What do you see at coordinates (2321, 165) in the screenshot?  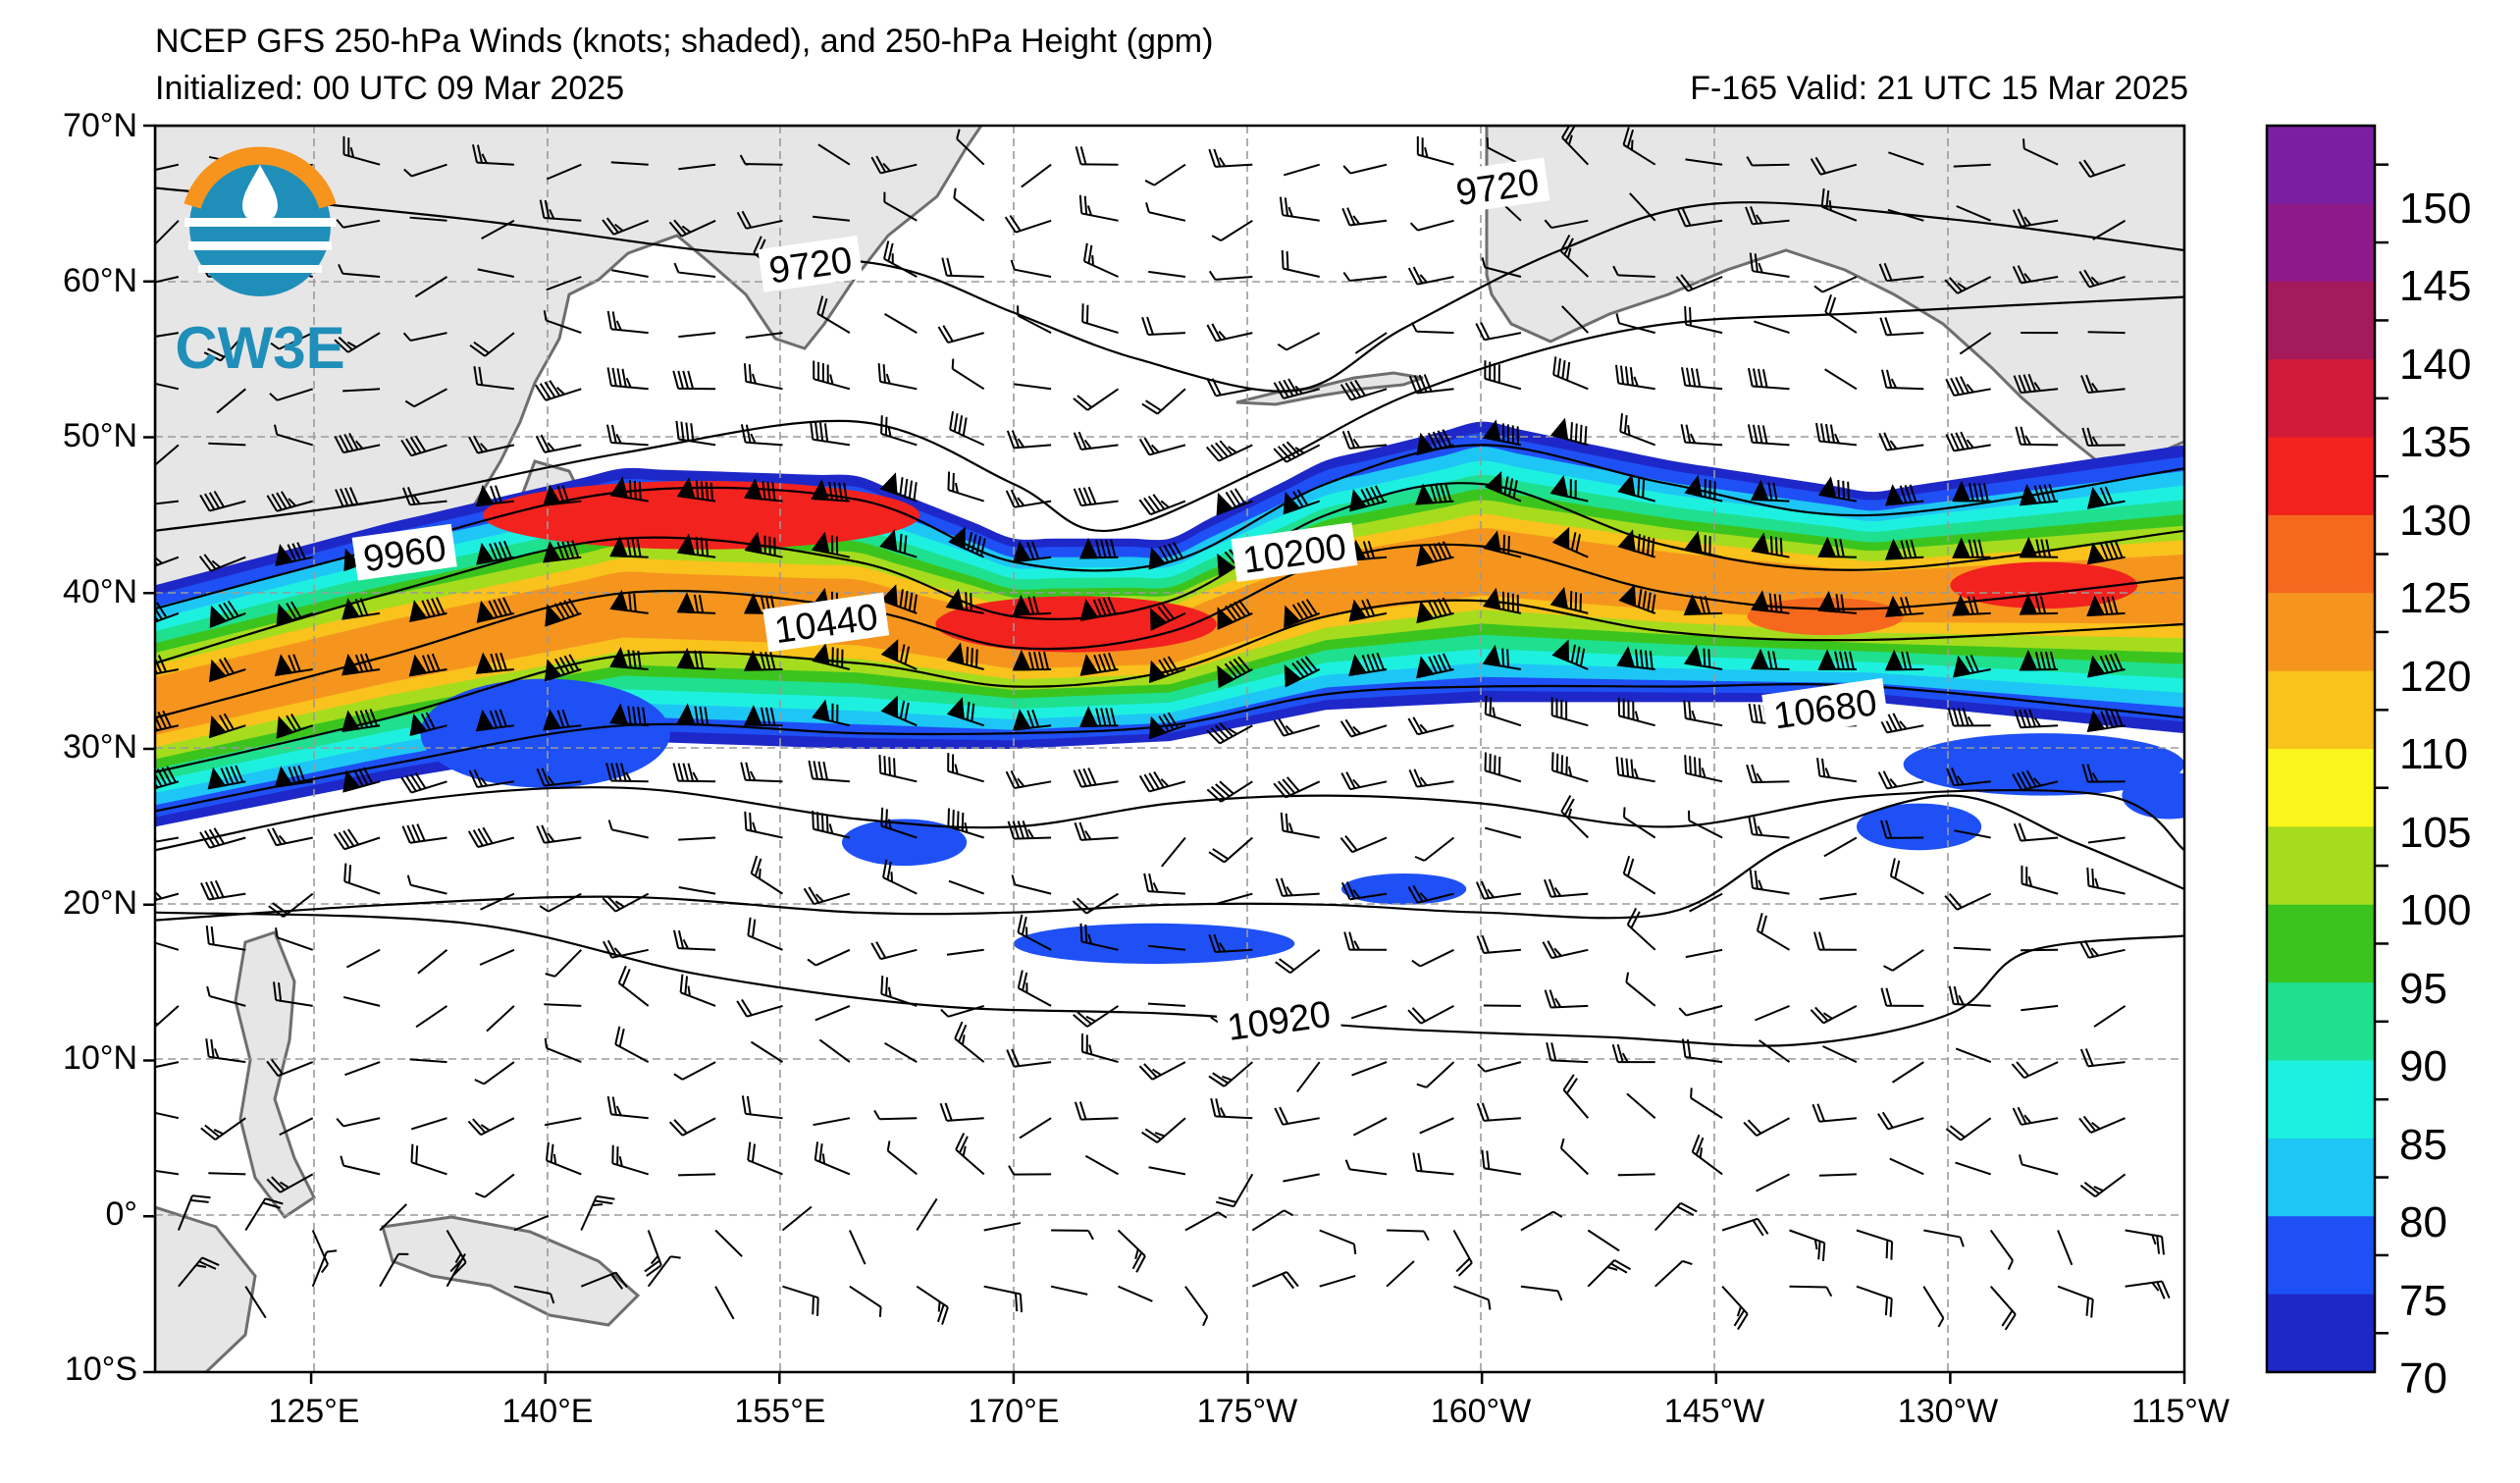 I see `colorbar-segment` at bounding box center [2321, 165].